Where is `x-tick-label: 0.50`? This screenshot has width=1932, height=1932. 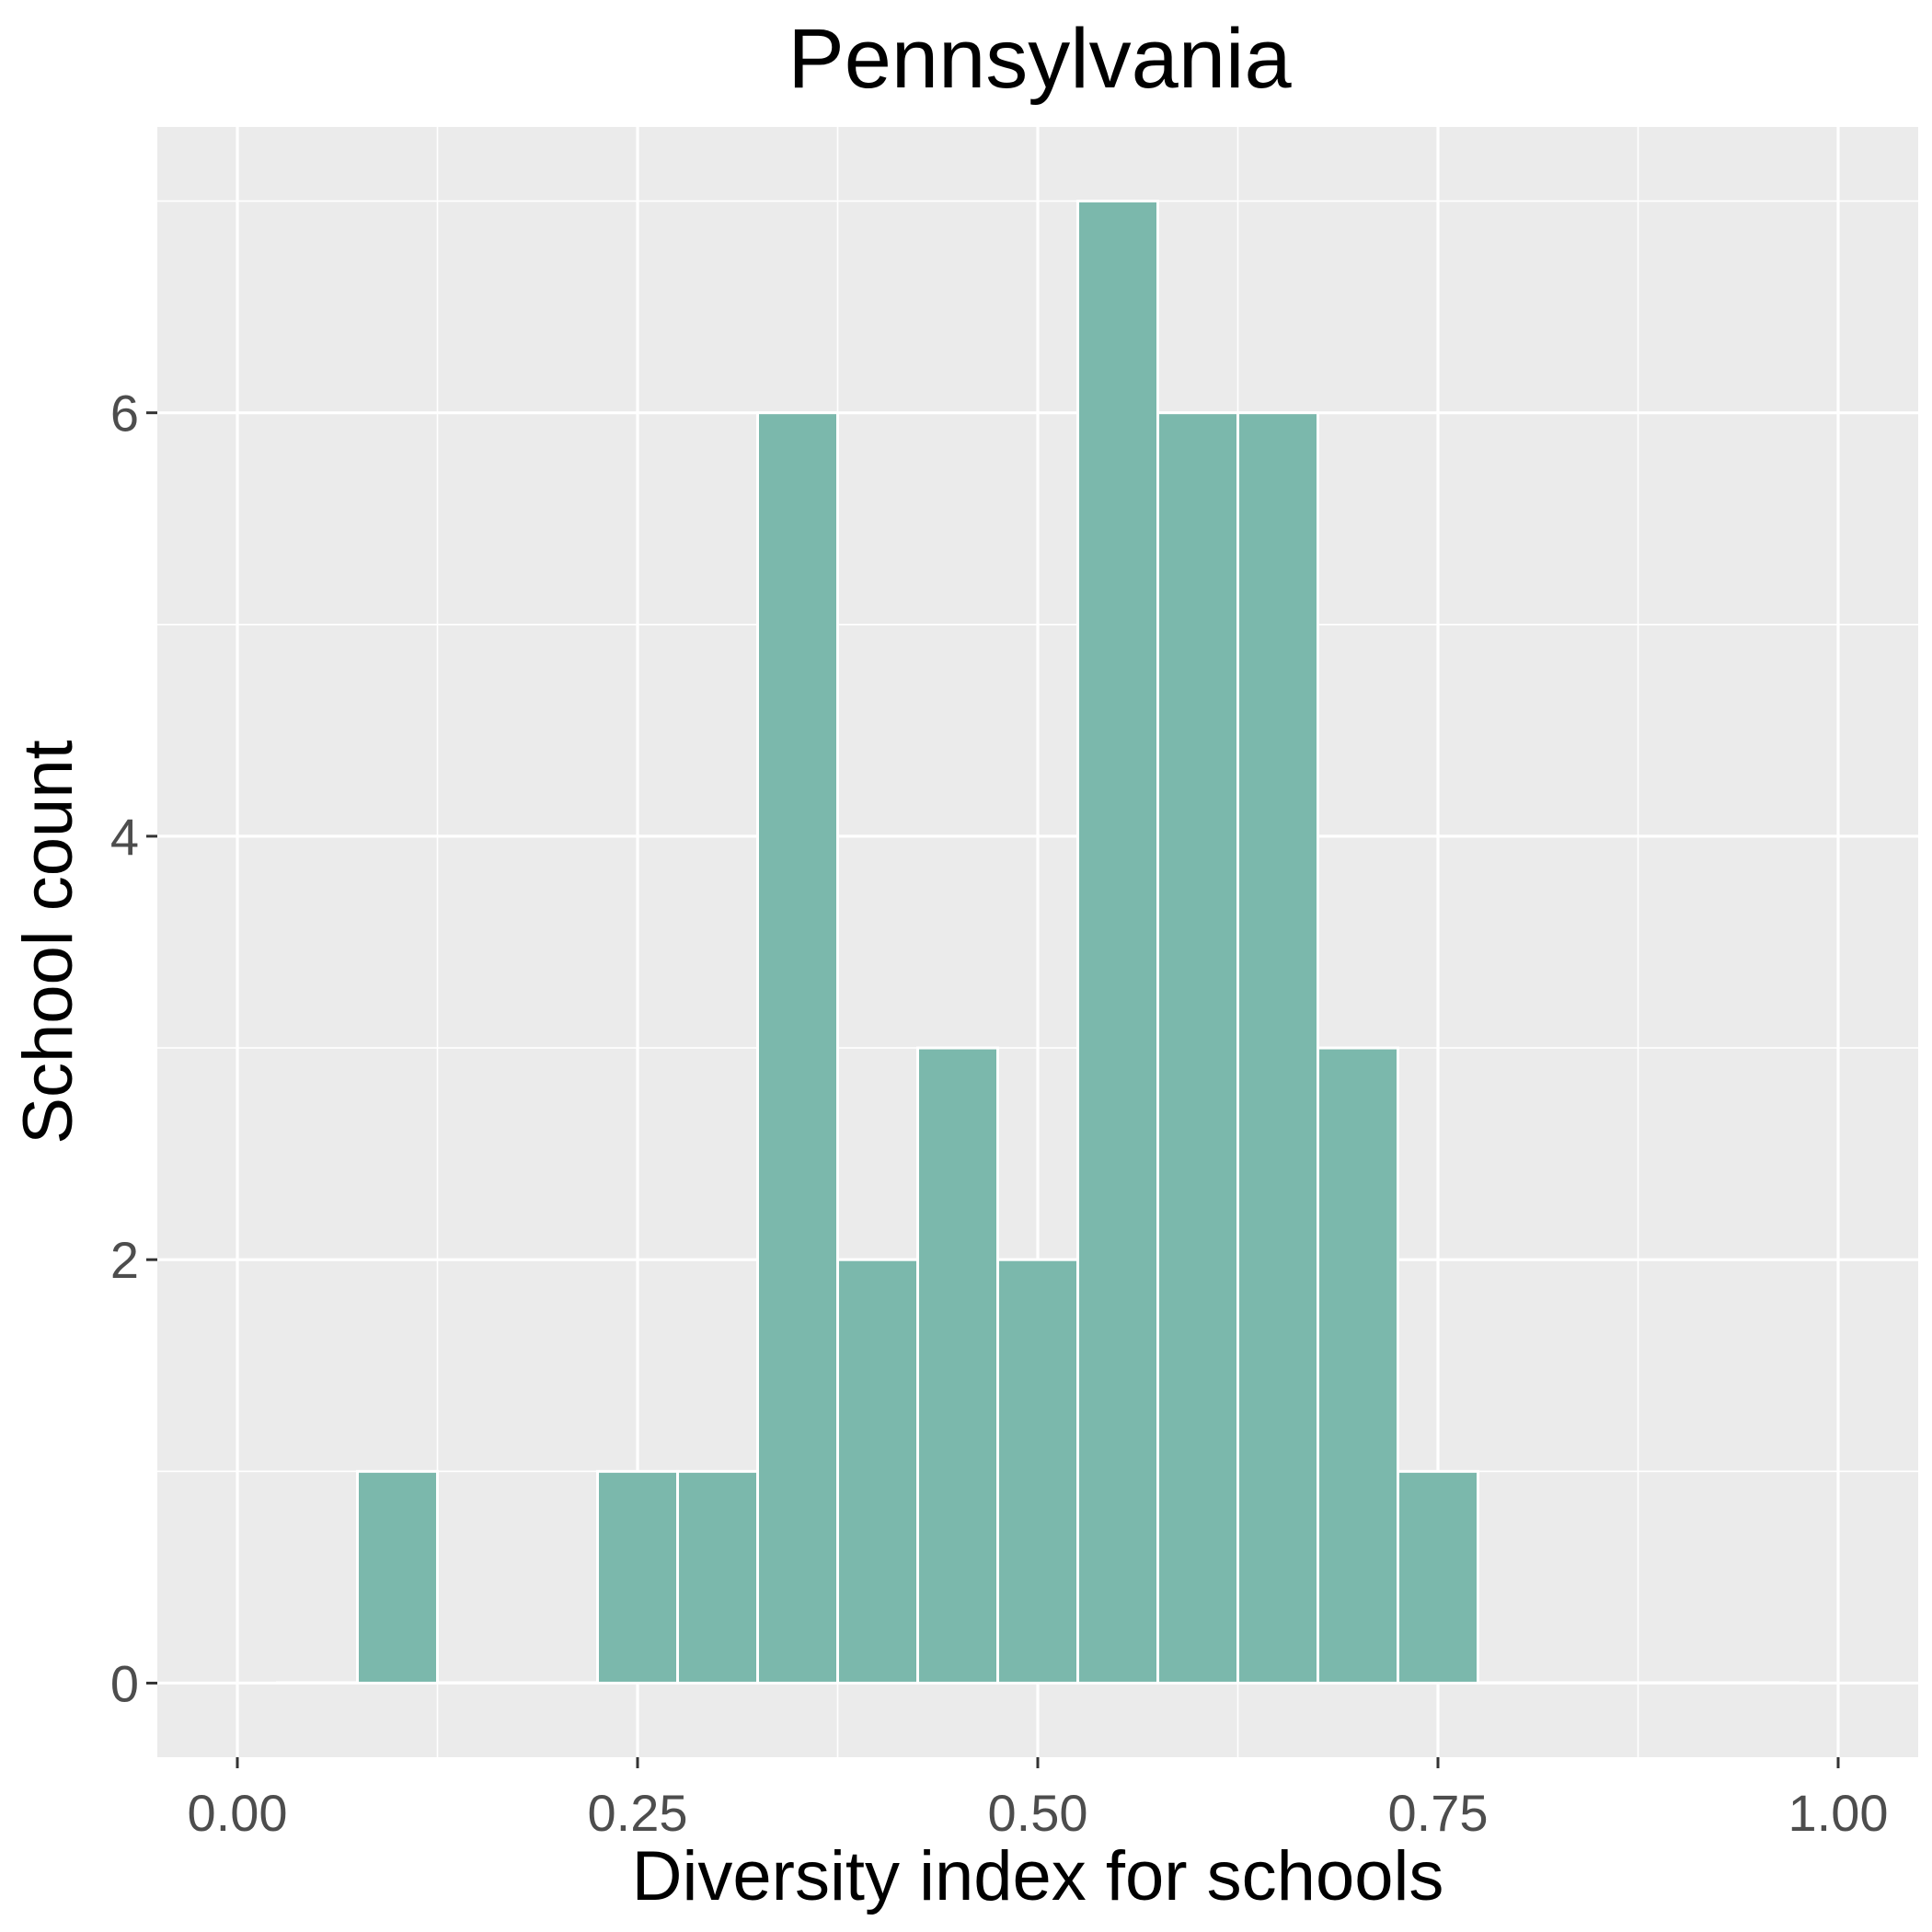
x-tick-label: 0.50 is located at coordinates (1038, 1813).